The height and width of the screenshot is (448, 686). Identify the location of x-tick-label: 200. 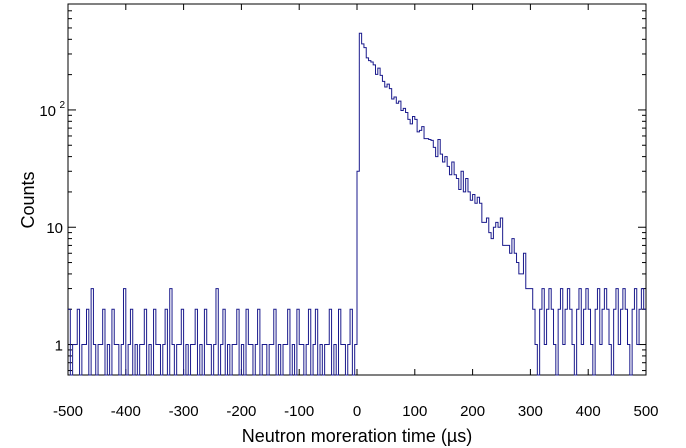
(472, 411).